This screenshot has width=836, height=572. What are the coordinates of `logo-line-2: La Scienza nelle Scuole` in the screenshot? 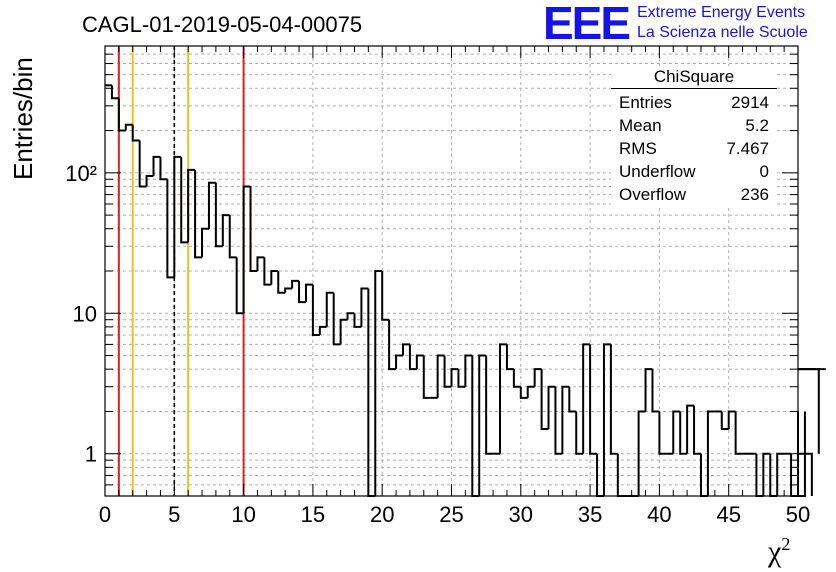 It's located at (722, 32).